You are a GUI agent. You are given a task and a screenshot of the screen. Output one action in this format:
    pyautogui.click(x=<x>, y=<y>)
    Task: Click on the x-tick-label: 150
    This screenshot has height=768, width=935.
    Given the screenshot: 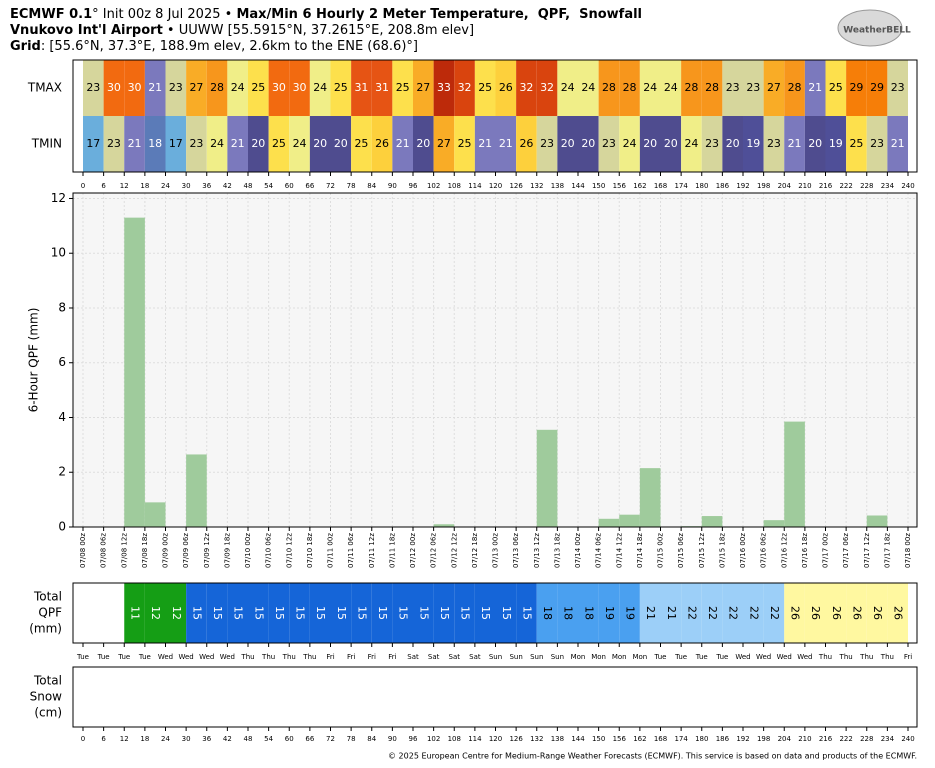 What is the action you would take?
    pyautogui.click(x=598, y=186)
    